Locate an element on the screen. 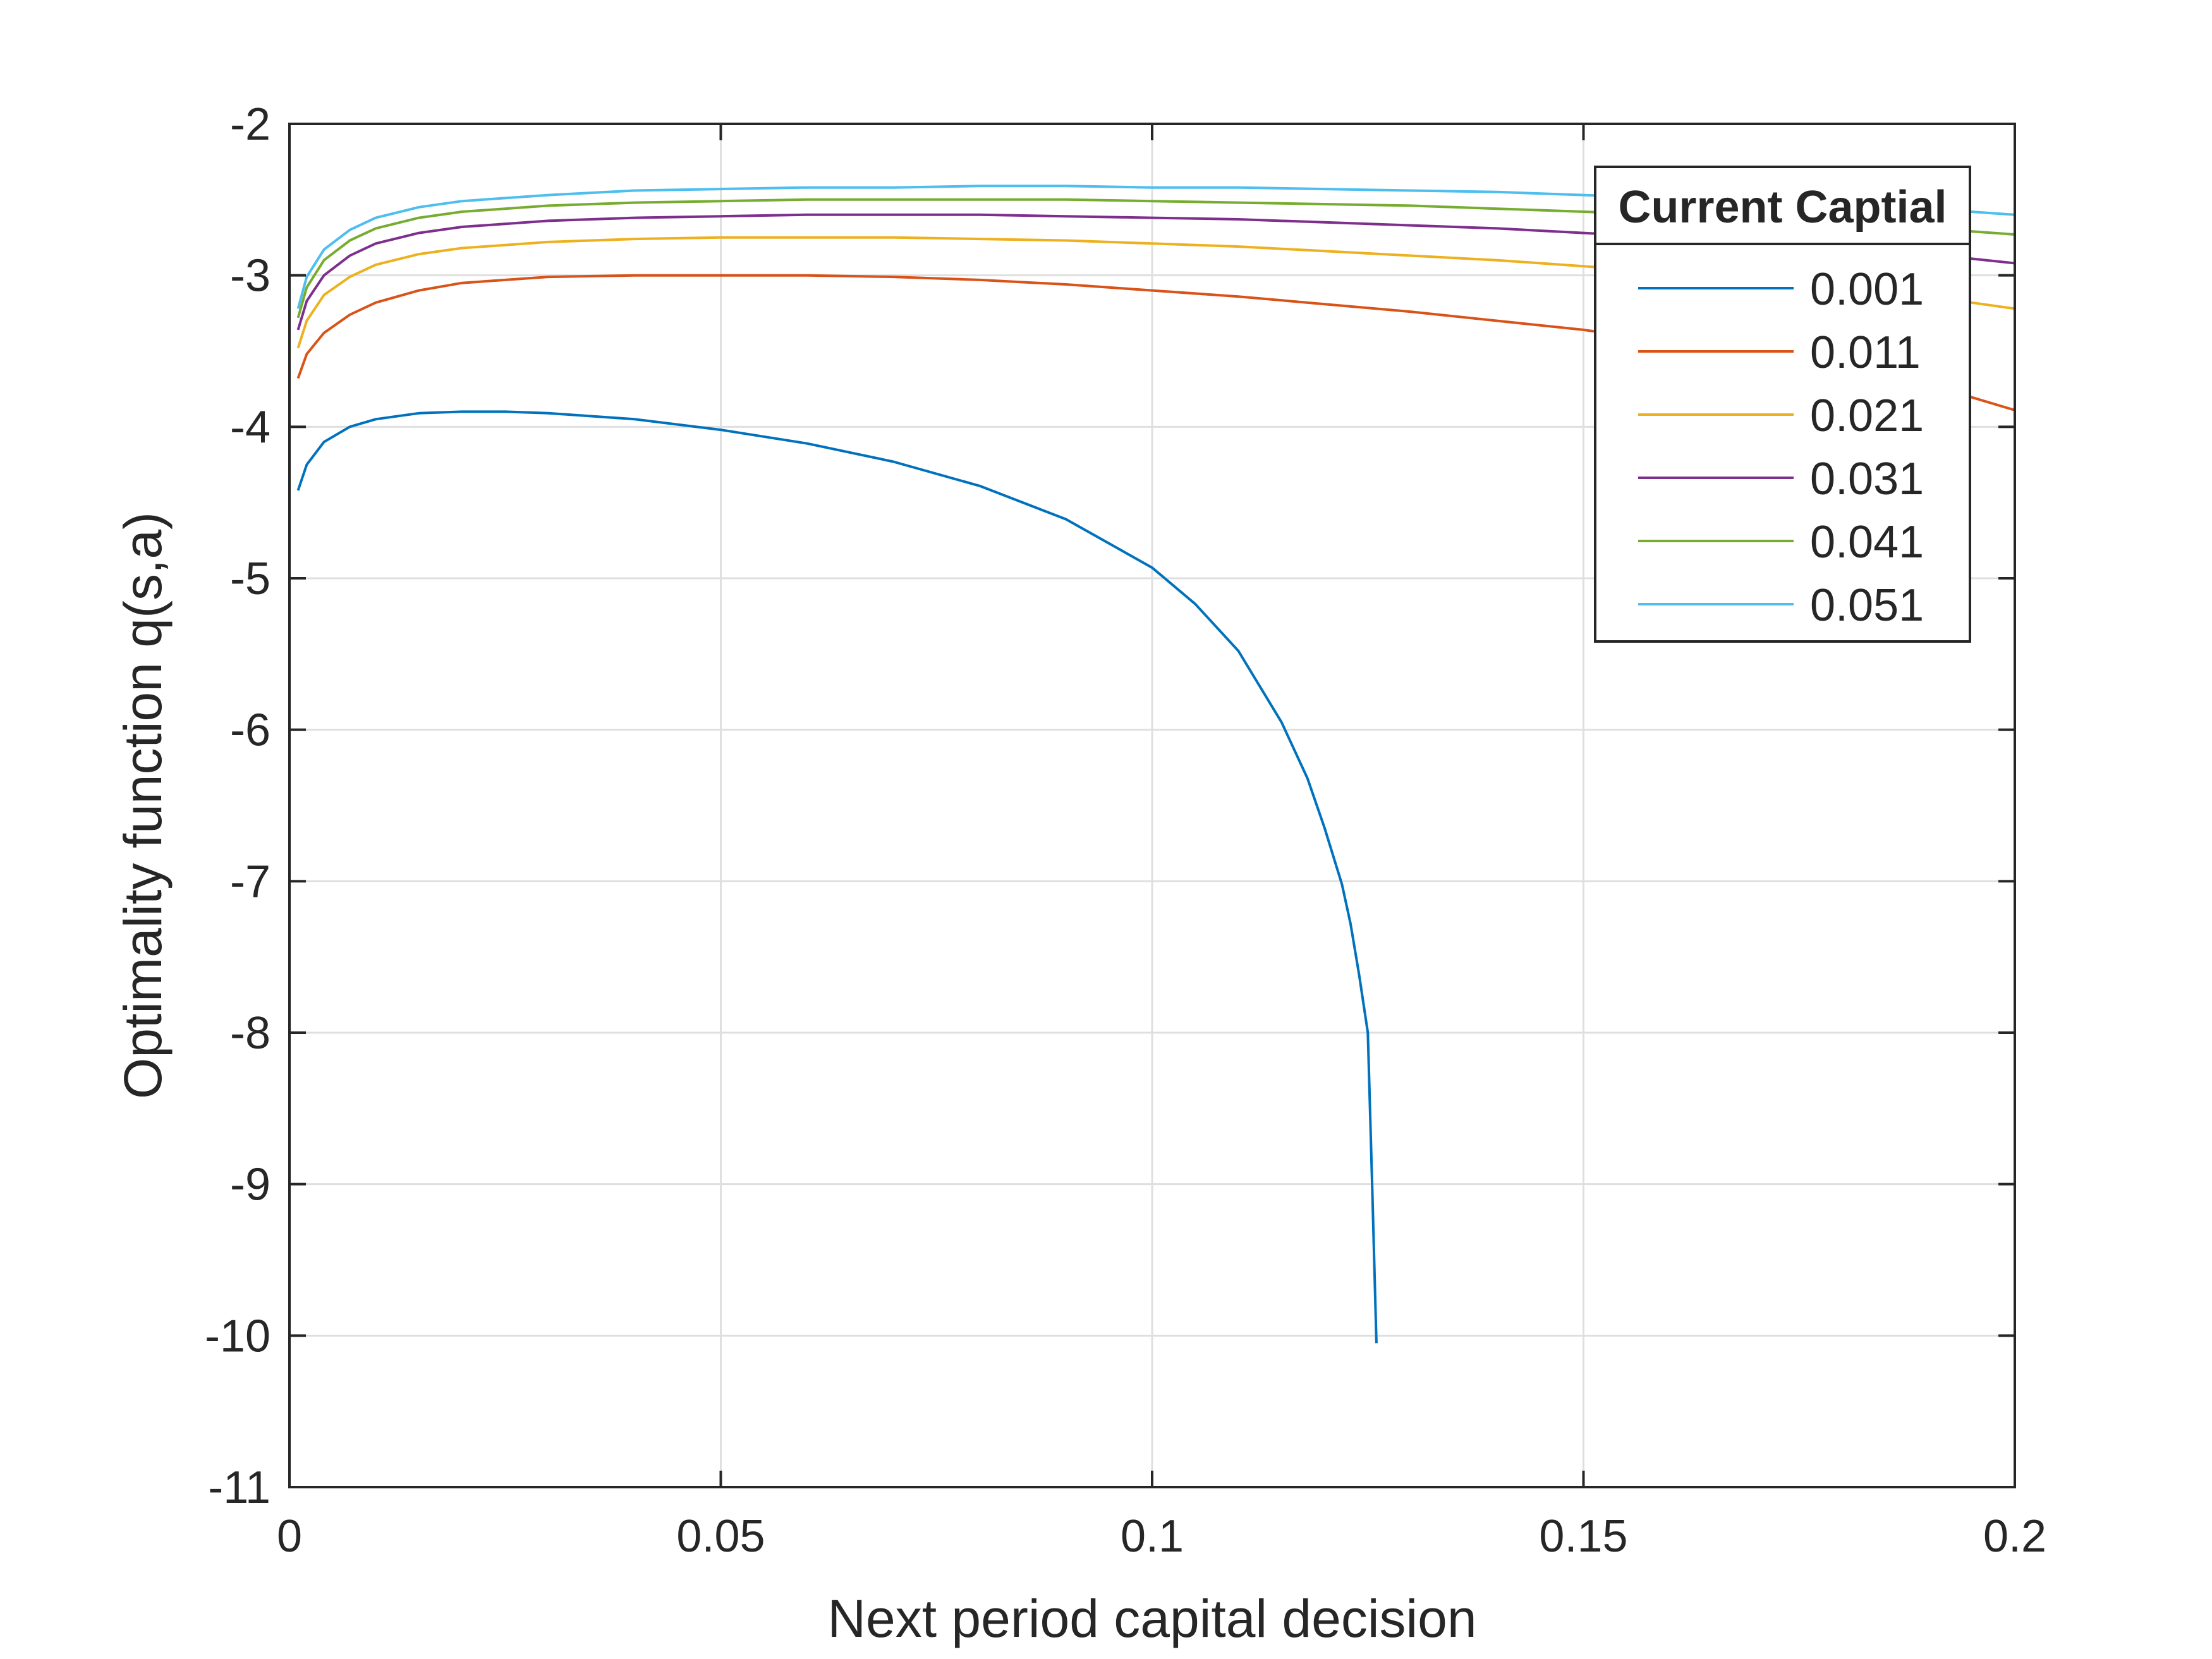 The image size is (2212, 1659). y-tick-label: -11 is located at coordinates (239, 1488).